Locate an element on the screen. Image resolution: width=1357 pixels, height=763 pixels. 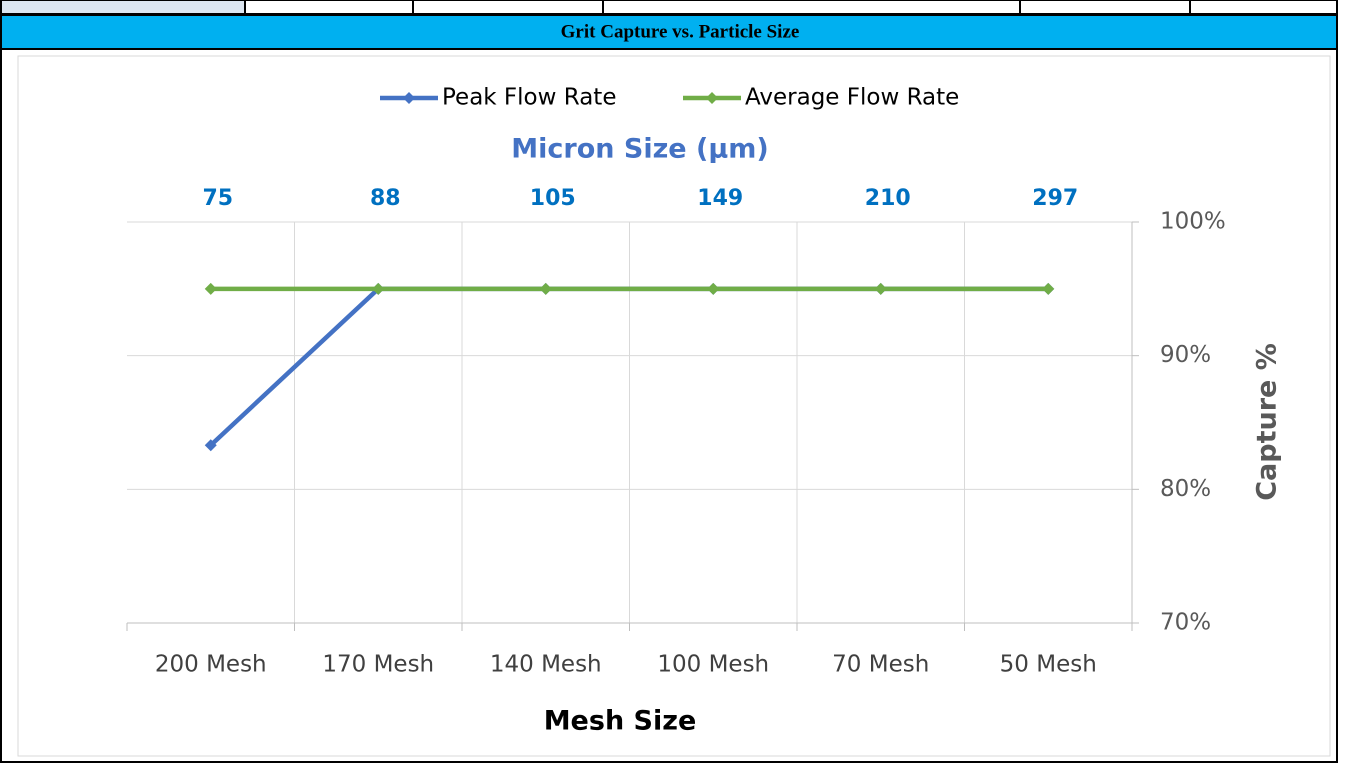
chart-title: Grit Capture vs. Particle Size is located at coordinates (680, 31).